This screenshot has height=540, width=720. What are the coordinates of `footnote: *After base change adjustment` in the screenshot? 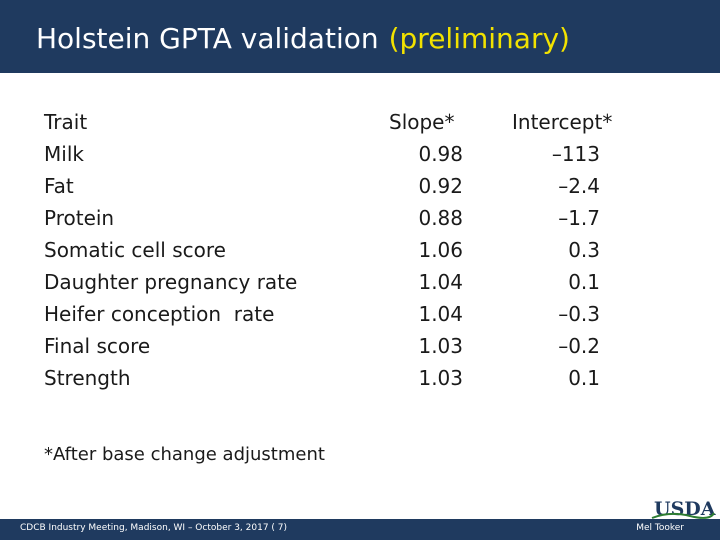 It's located at (184, 454).